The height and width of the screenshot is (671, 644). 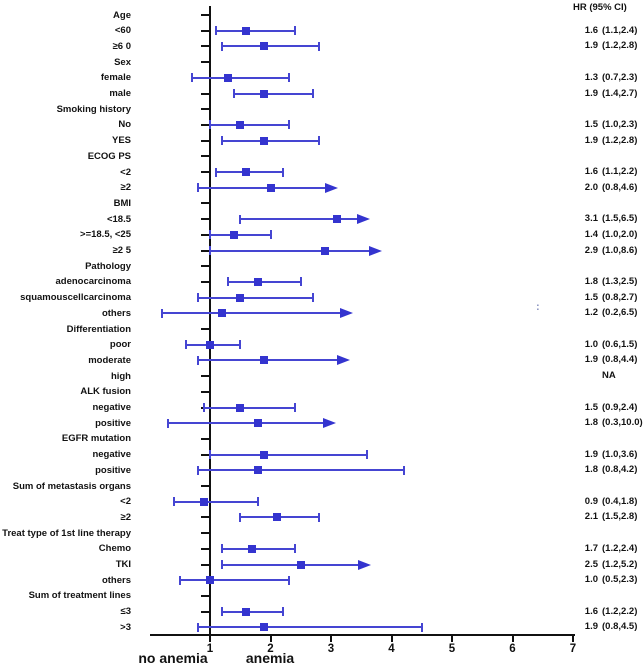 I want to click on row-label-category: BMI, so click(x=122, y=203).